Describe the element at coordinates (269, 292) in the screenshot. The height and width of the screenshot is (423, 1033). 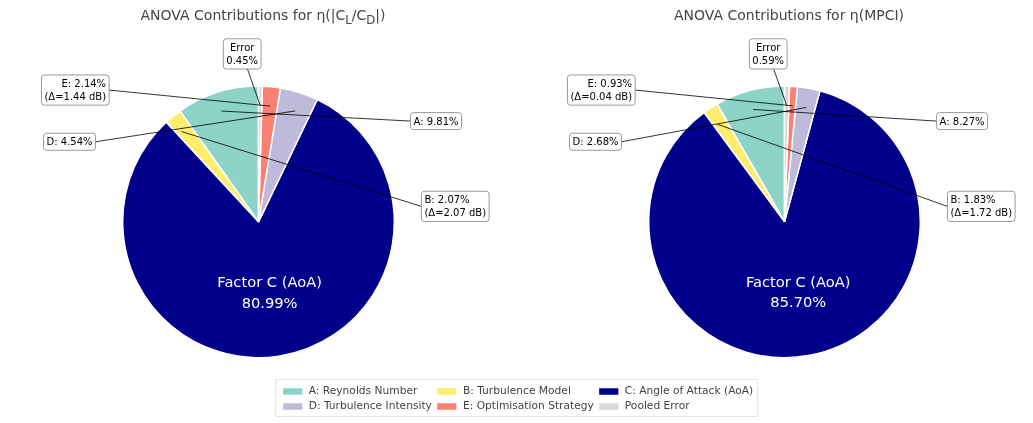
I see `data-label: Factor C (AoA) 80.99%` at that location.